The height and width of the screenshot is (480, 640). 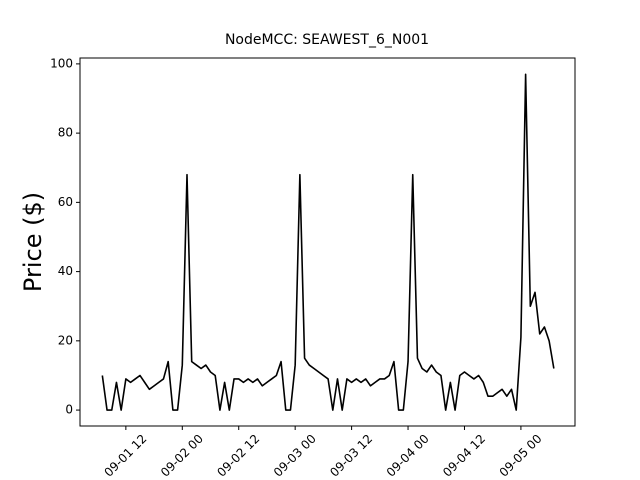 What do you see at coordinates (351, 456) in the screenshot?
I see `x-tick-label: 09-03 12` at bounding box center [351, 456].